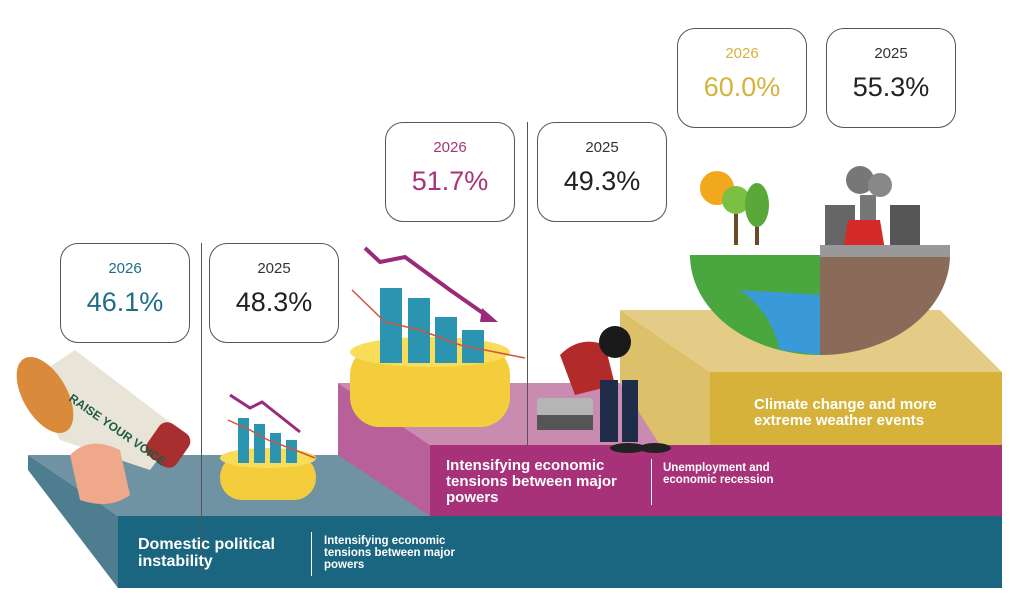 Image resolution: width=1024 pixels, height=612 pixels. Describe the element at coordinates (891, 53) in the screenshot. I see `tier3-2025-year: 2025` at that location.